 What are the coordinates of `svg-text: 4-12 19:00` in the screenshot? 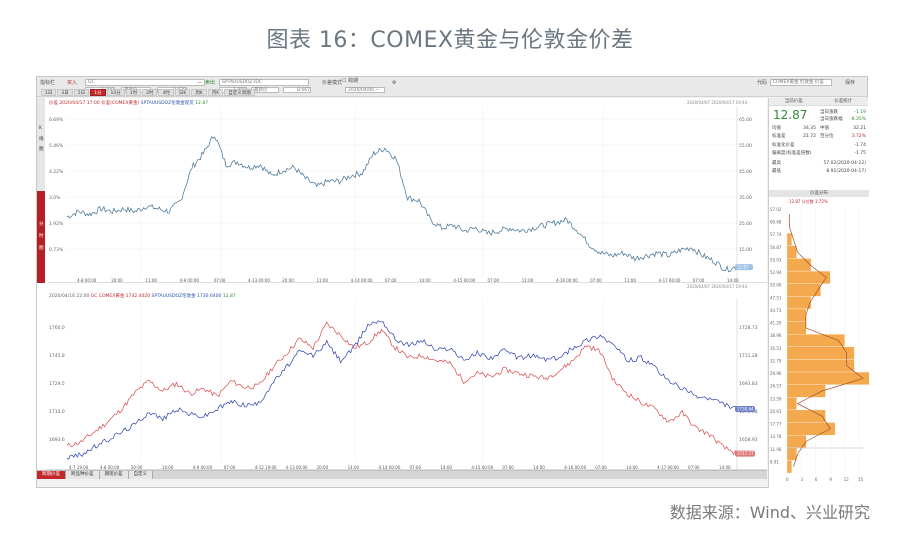 It's located at (266, 467).